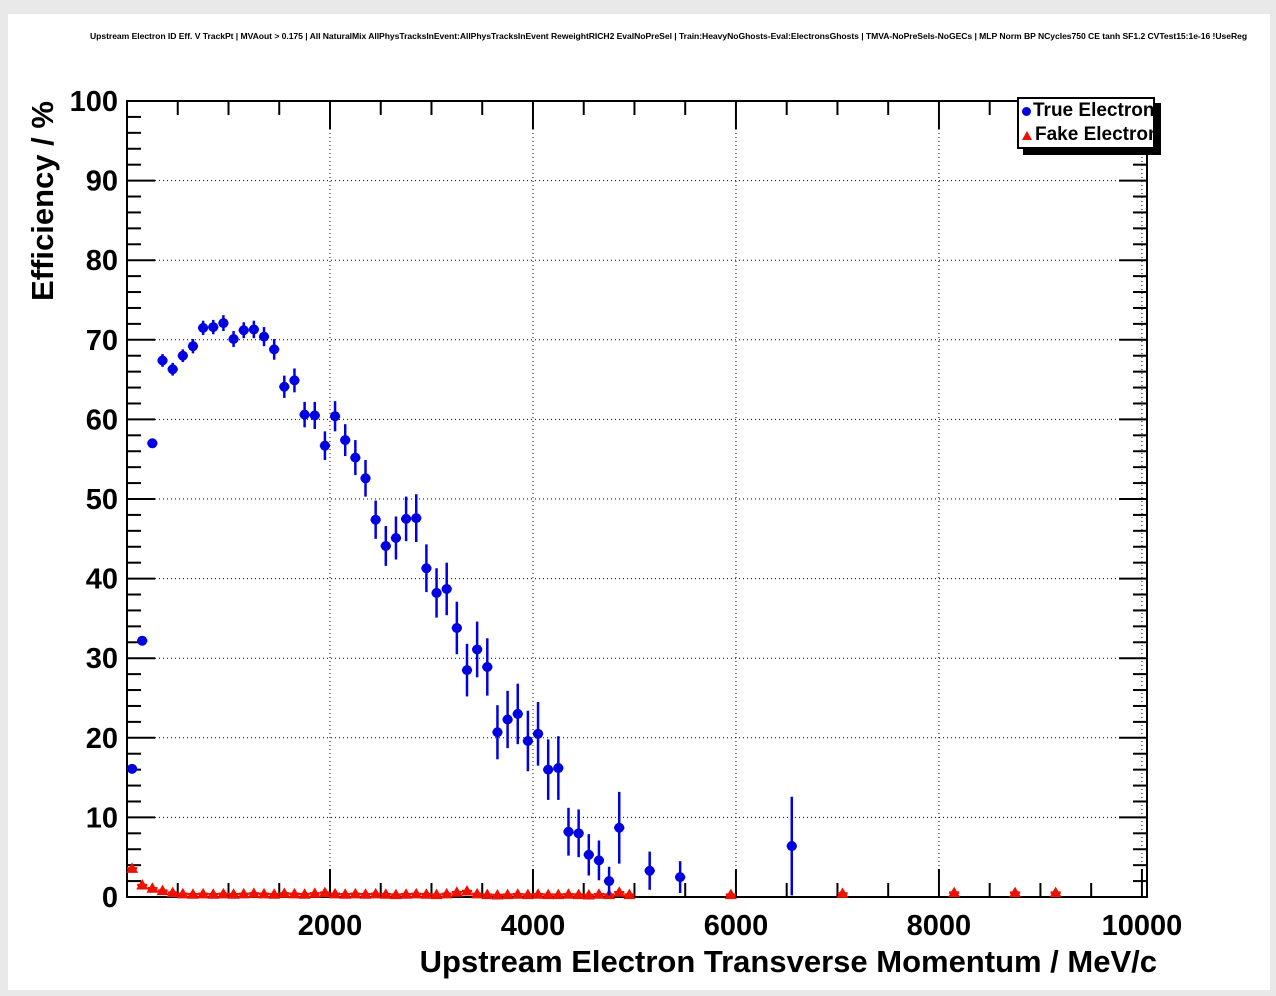 The height and width of the screenshot is (996, 1276). What do you see at coordinates (102, 182) in the screenshot?
I see `svg-text: 90` at bounding box center [102, 182].